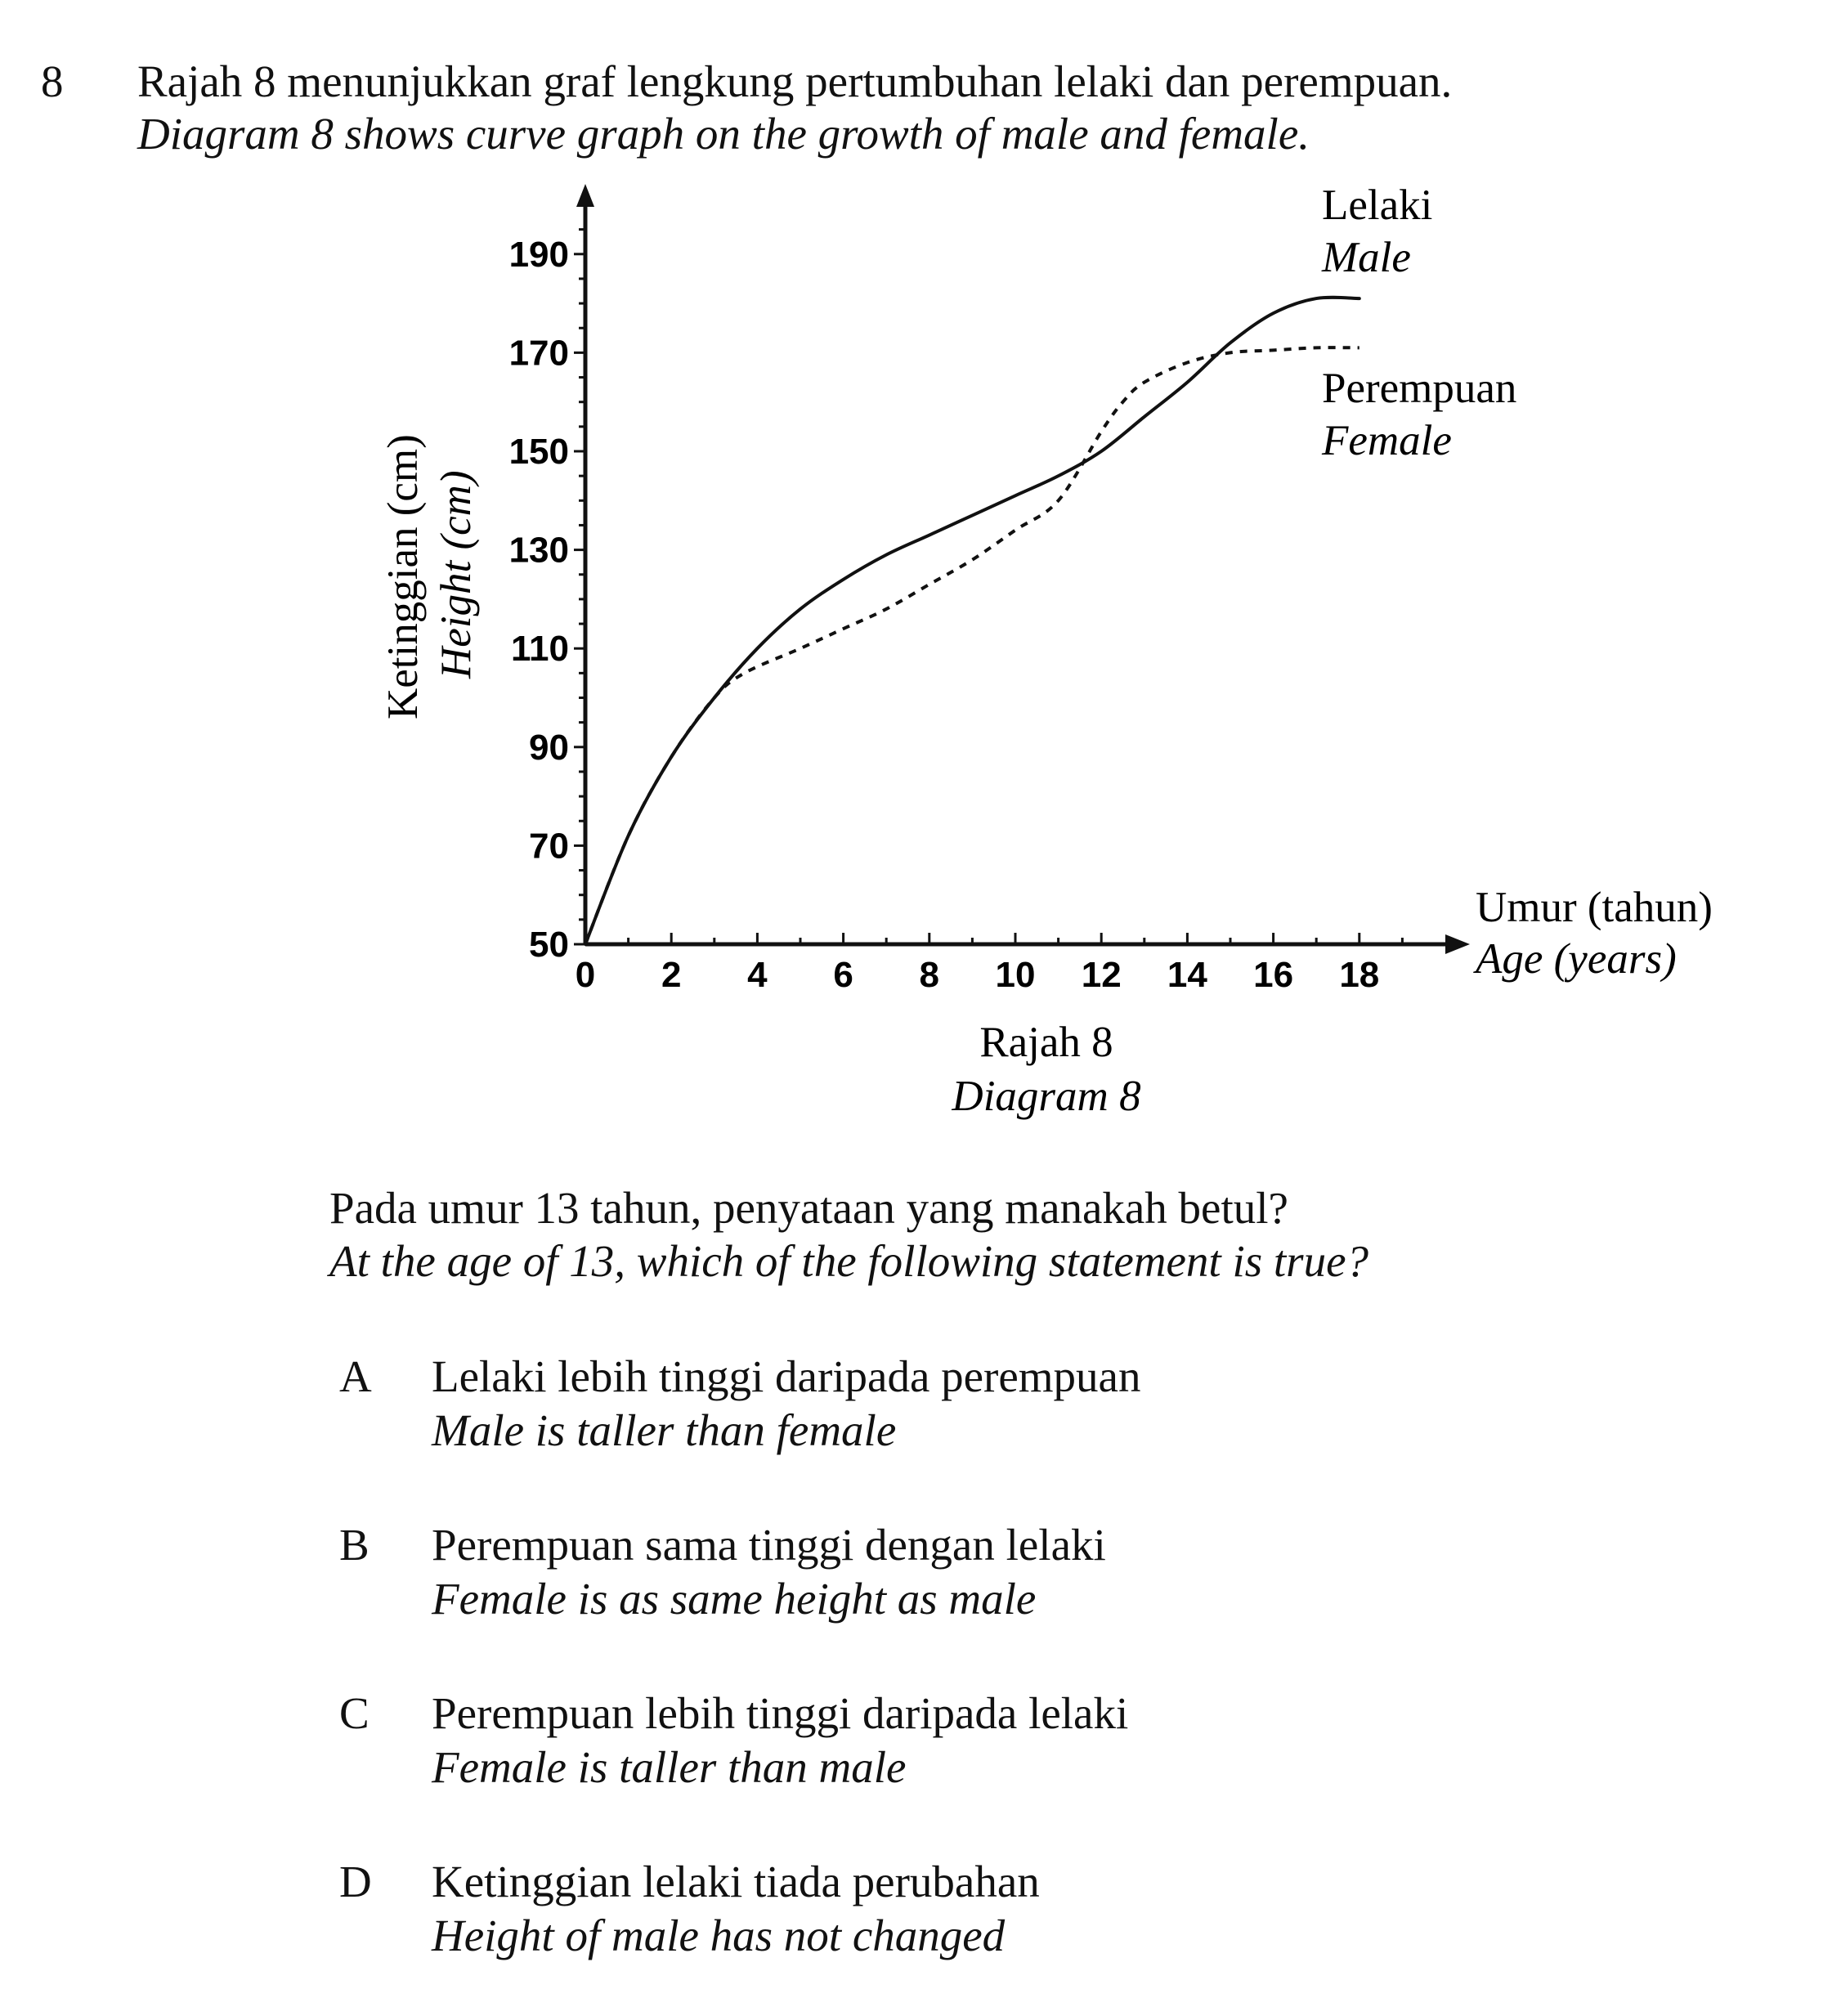 The width and height of the screenshot is (1841, 2016). I want to click on option-a-letter: A, so click(355, 1376).